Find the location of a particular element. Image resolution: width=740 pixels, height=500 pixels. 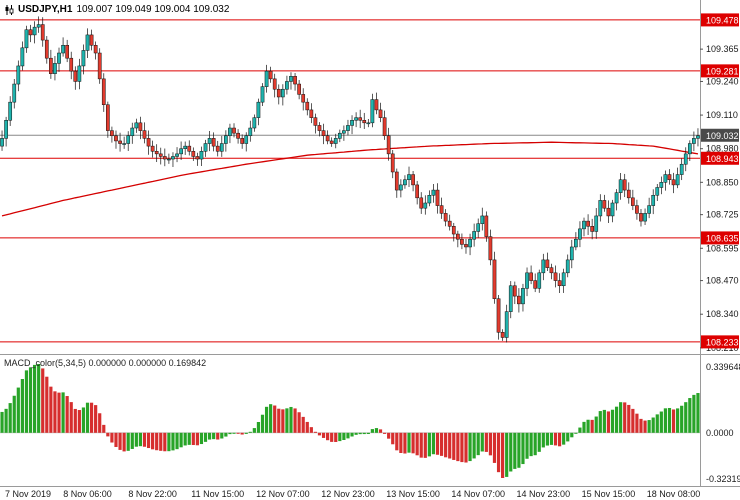

price-tick-label: 109.110 is located at coordinates (722, 115).